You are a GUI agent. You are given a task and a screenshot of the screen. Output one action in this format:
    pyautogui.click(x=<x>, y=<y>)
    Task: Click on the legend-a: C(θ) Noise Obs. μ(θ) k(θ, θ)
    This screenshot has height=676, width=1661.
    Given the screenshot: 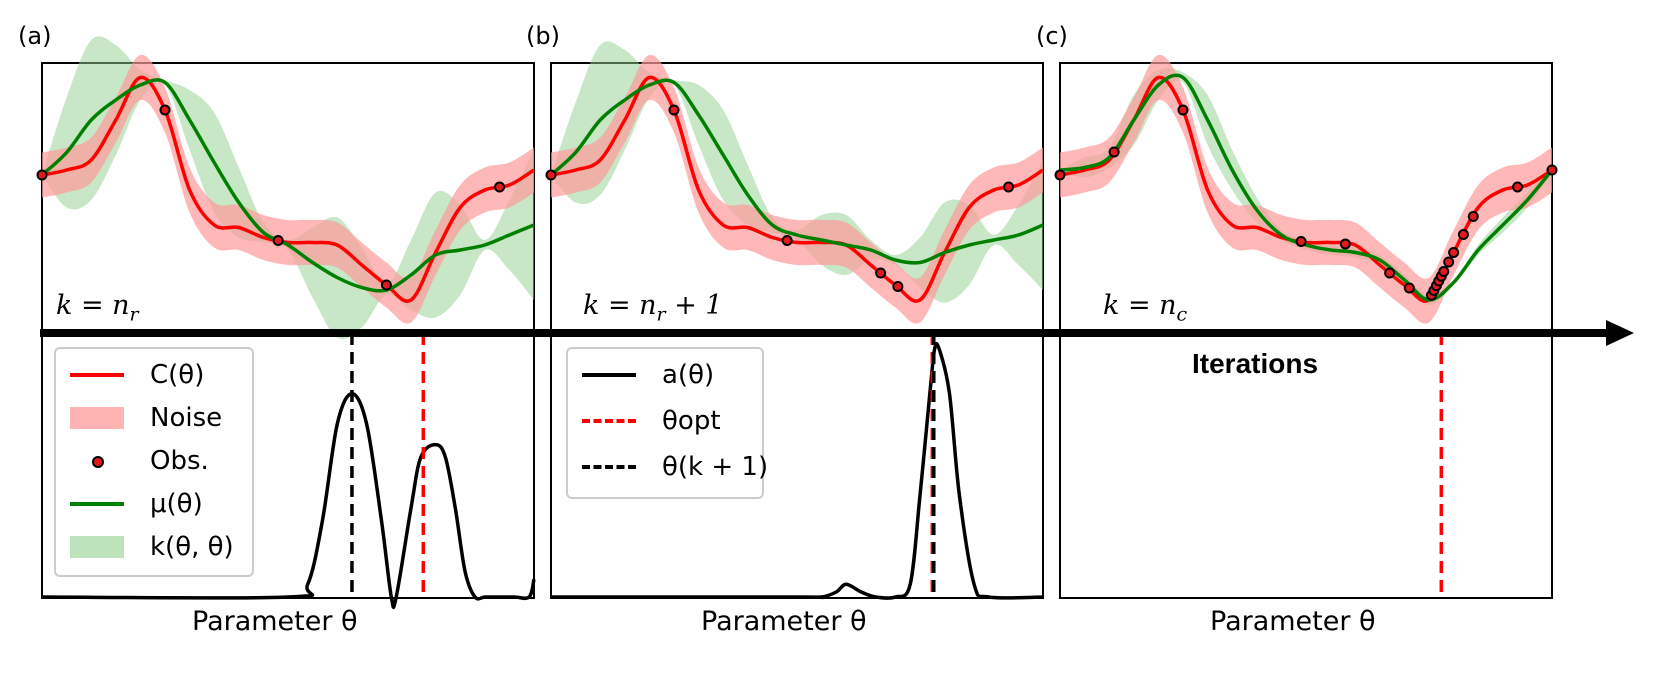 What is the action you would take?
    pyautogui.click(x=154, y=462)
    